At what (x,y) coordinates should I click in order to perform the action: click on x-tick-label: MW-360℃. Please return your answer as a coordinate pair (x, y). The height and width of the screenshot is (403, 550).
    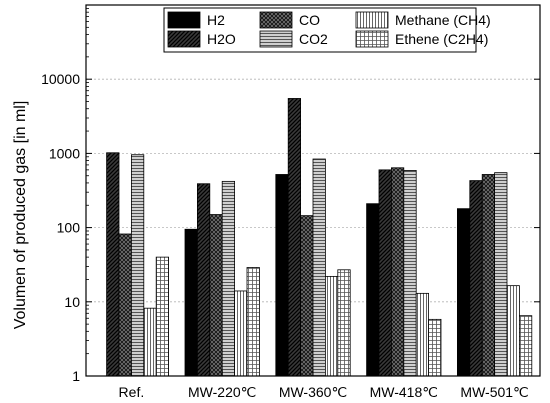
    Looking at the image, I should click on (313, 392).